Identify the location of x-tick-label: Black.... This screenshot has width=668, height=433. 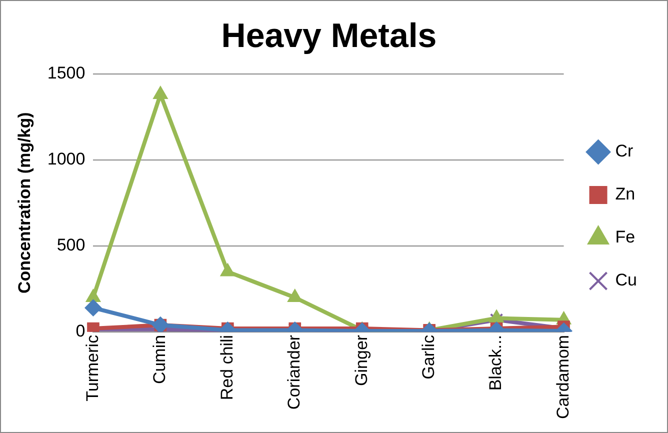
(496, 362).